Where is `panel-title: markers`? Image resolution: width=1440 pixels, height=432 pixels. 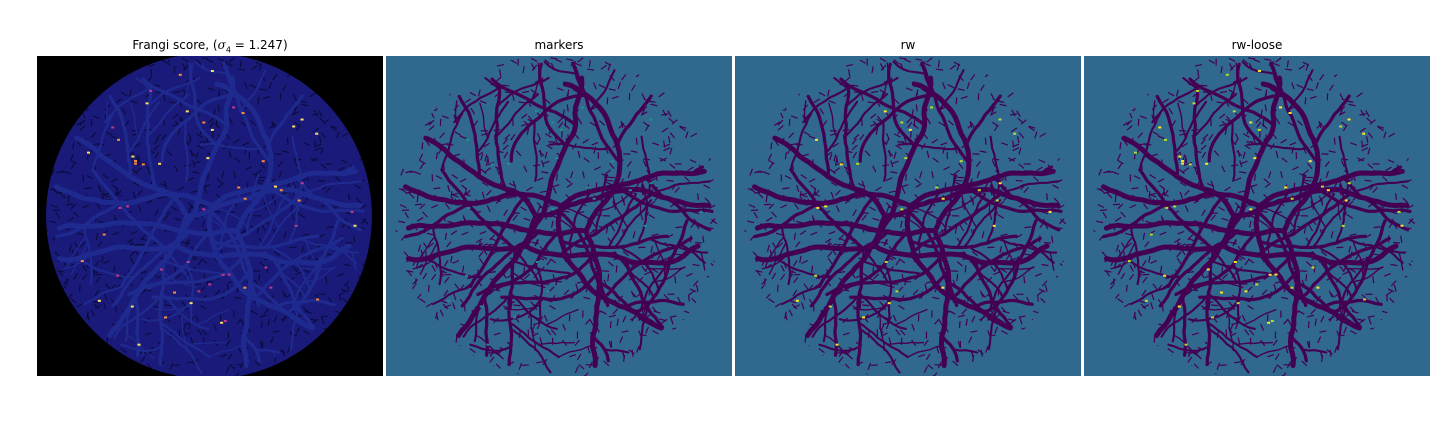
panel-title: markers is located at coordinates (559, 45).